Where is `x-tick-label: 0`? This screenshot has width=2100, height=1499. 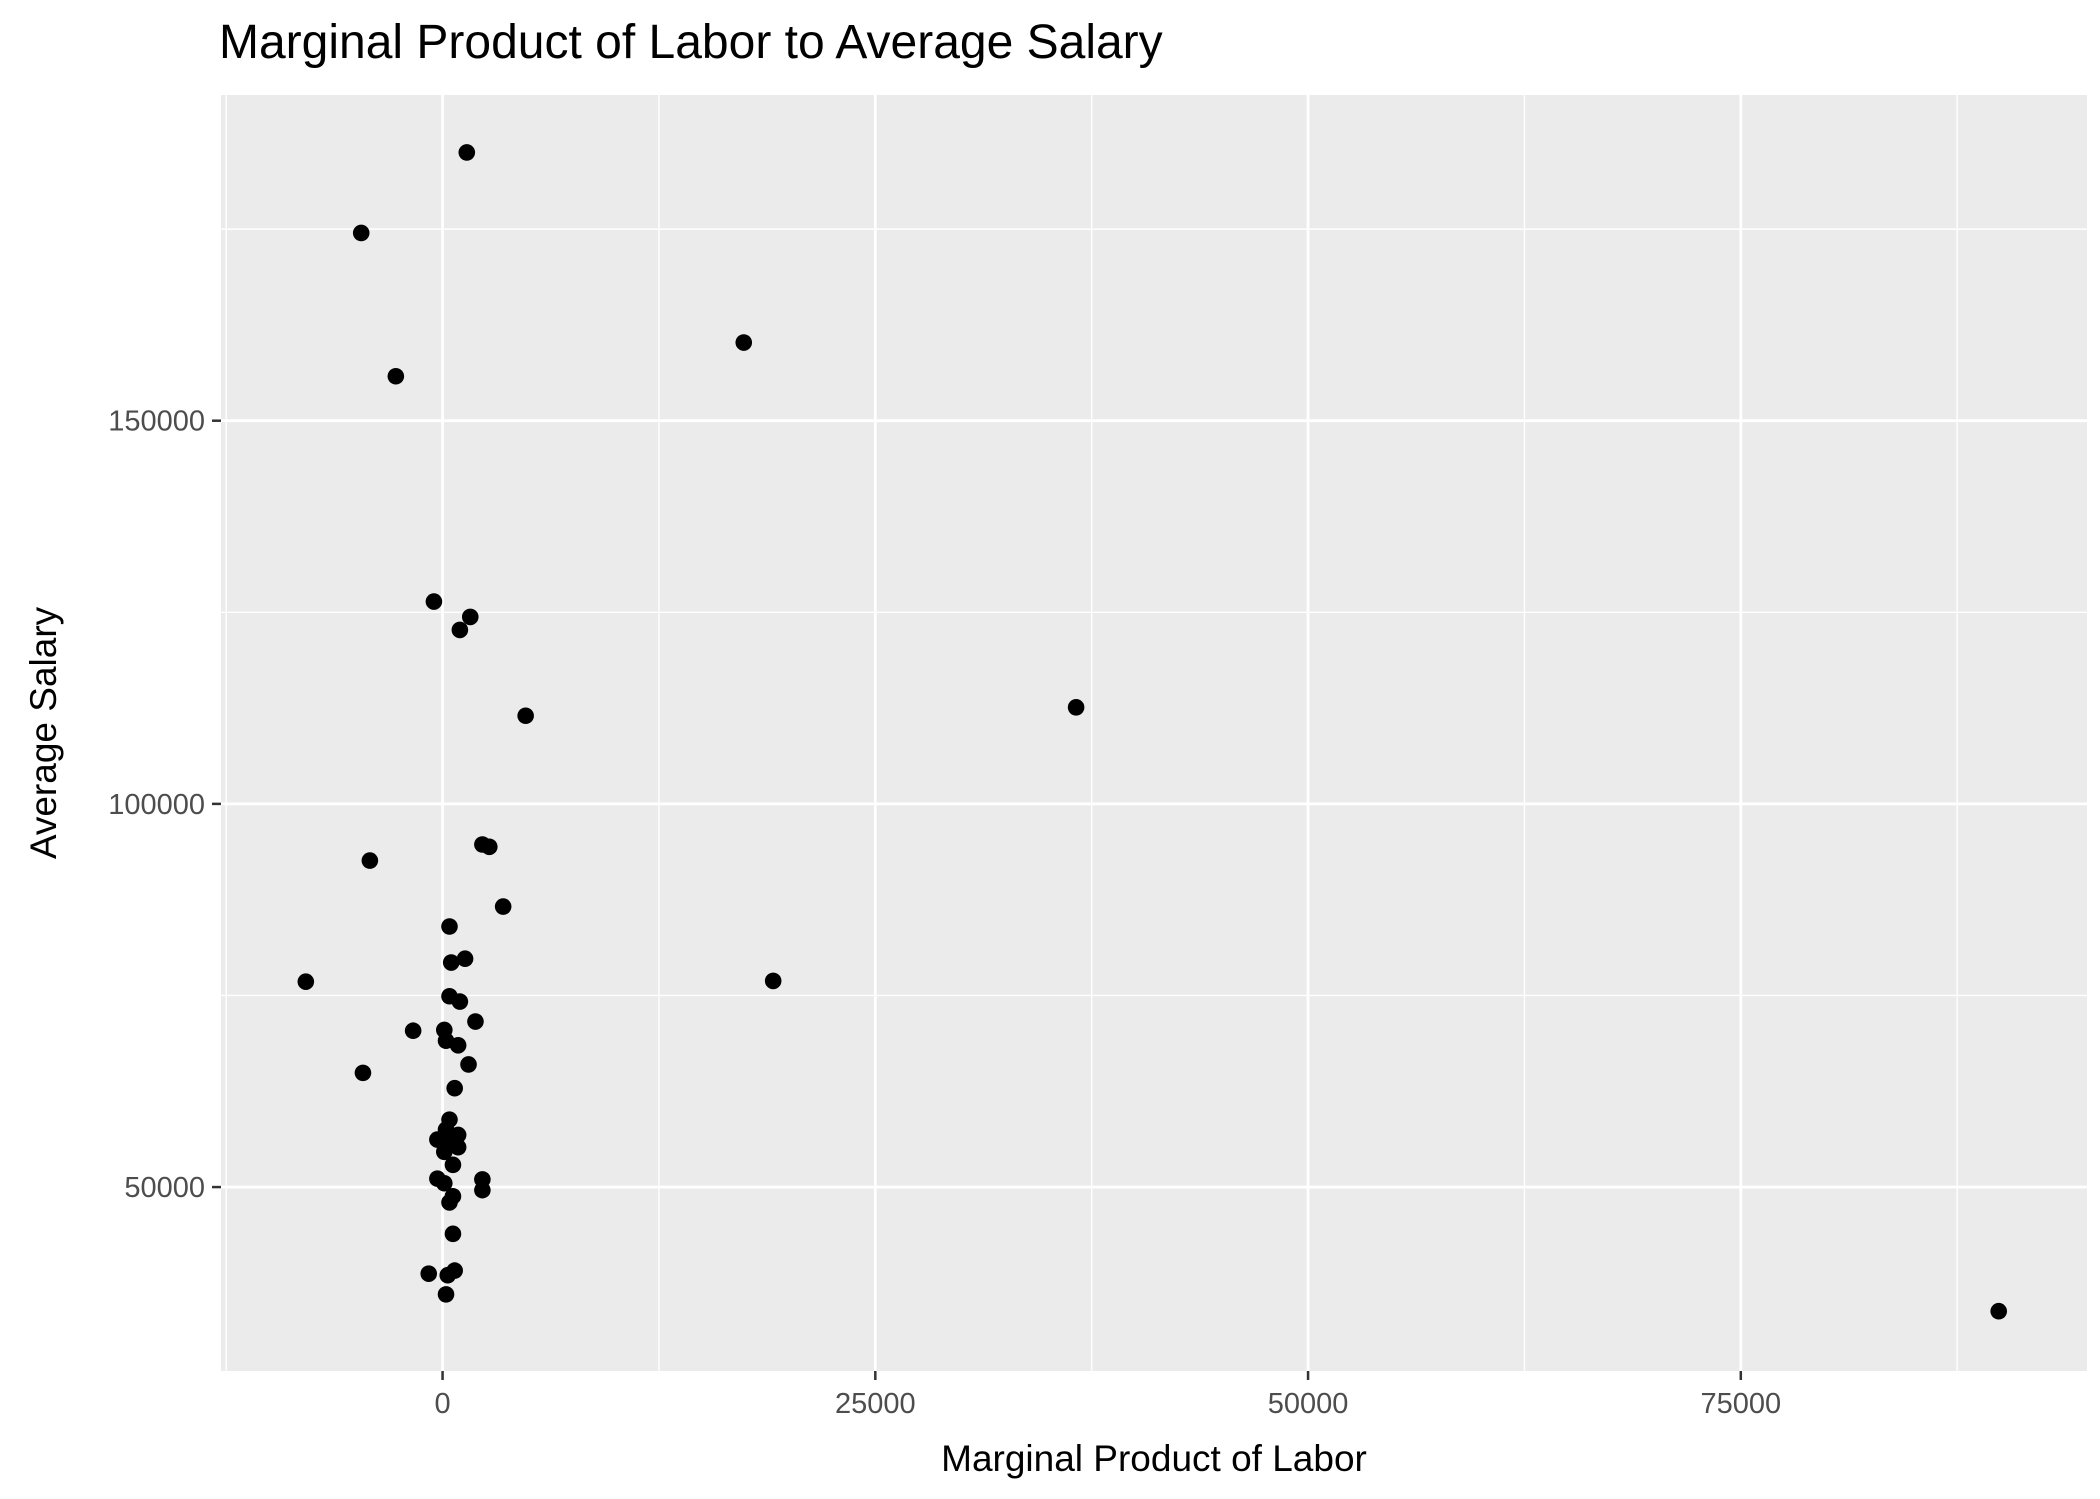
x-tick-label: 0 is located at coordinates (442, 1404).